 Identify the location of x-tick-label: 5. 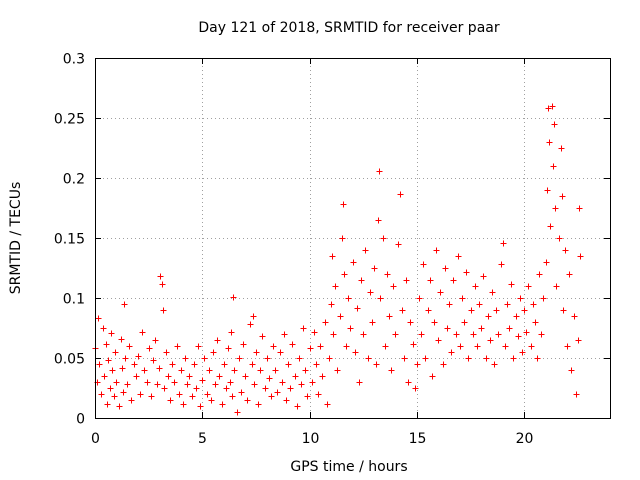
(202, 439).